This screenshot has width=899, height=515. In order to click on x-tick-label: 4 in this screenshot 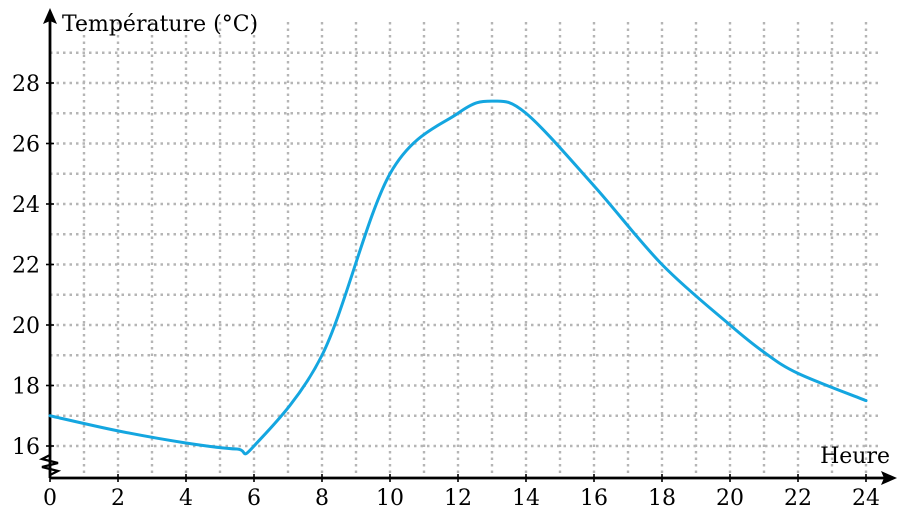, I will do `click(186, 498)`.